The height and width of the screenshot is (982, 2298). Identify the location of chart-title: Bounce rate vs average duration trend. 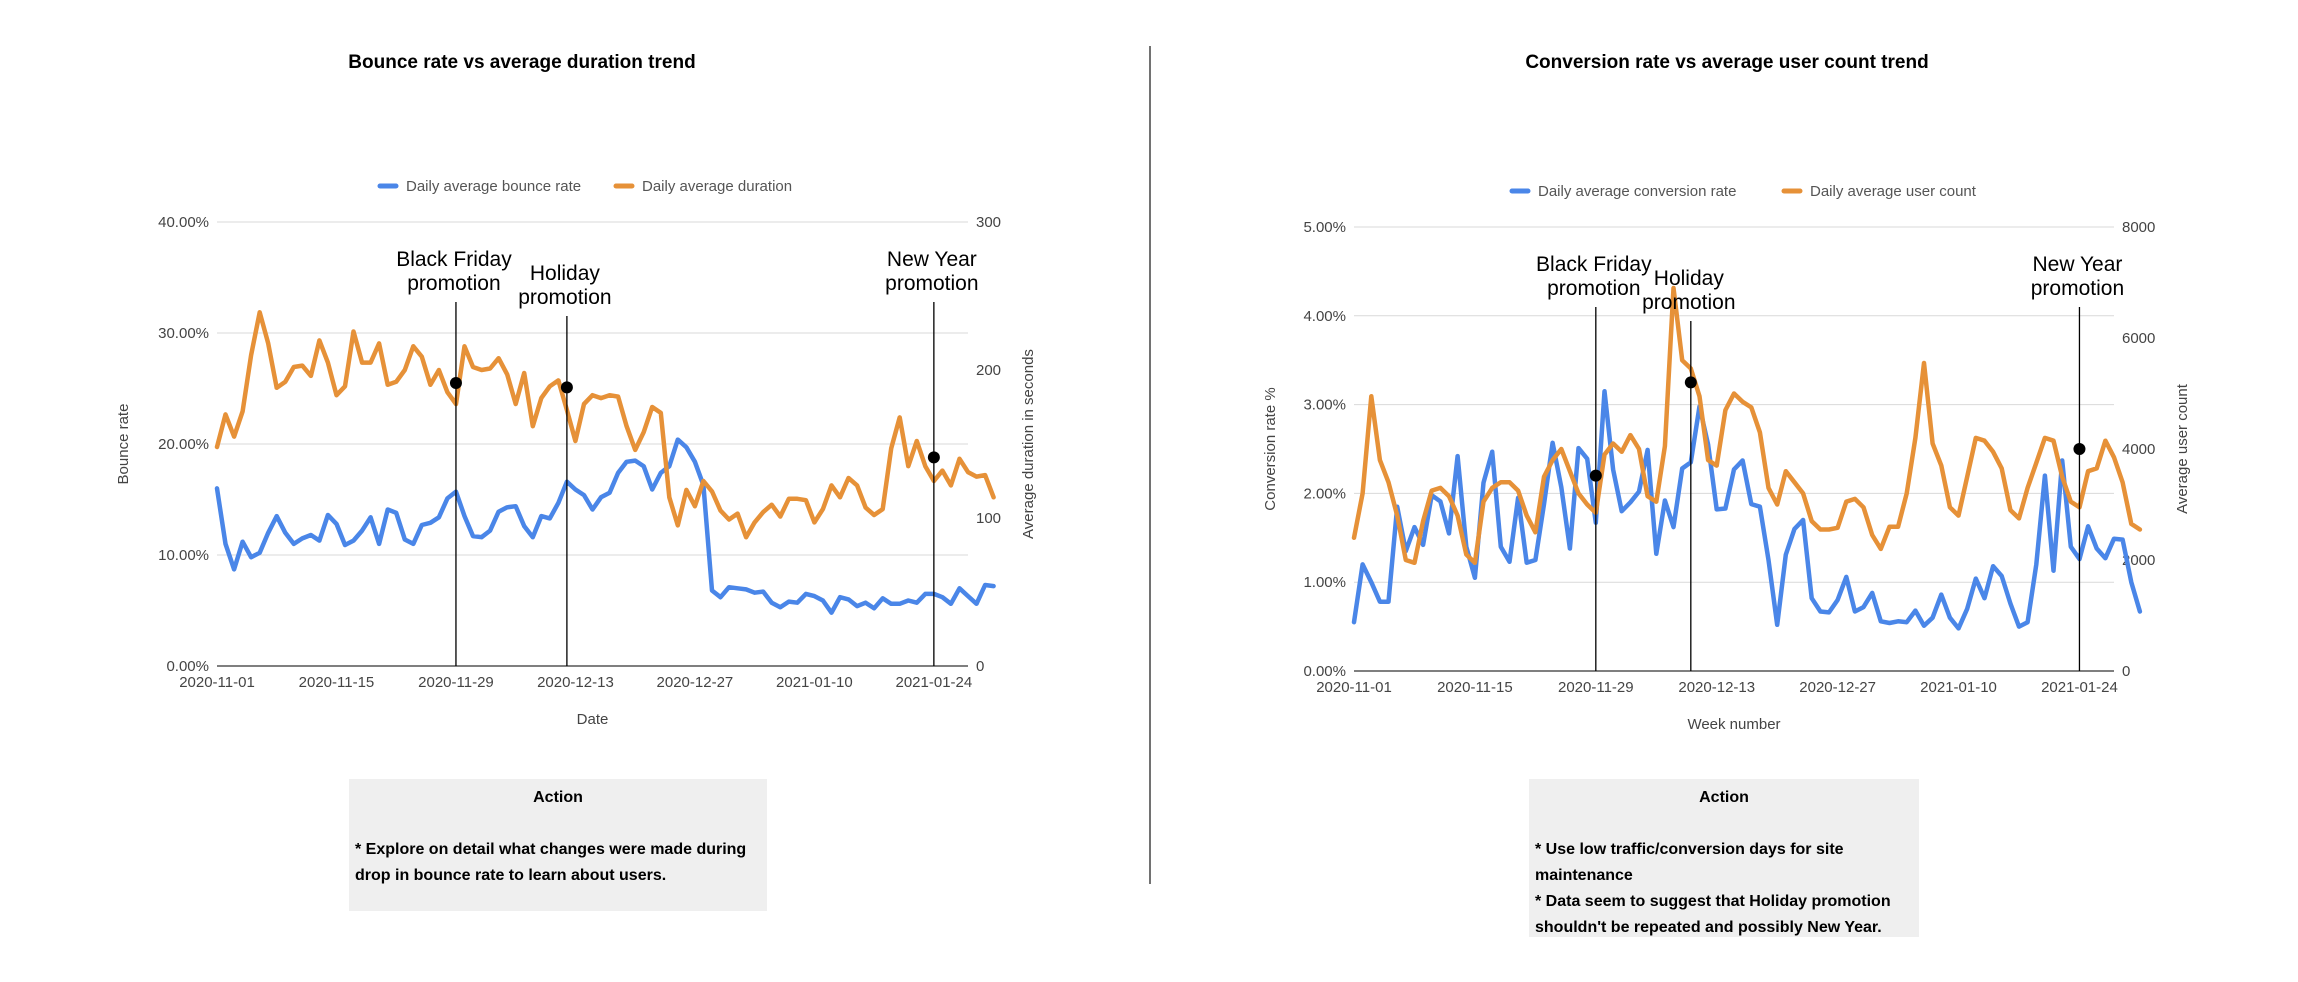
(521, 62).